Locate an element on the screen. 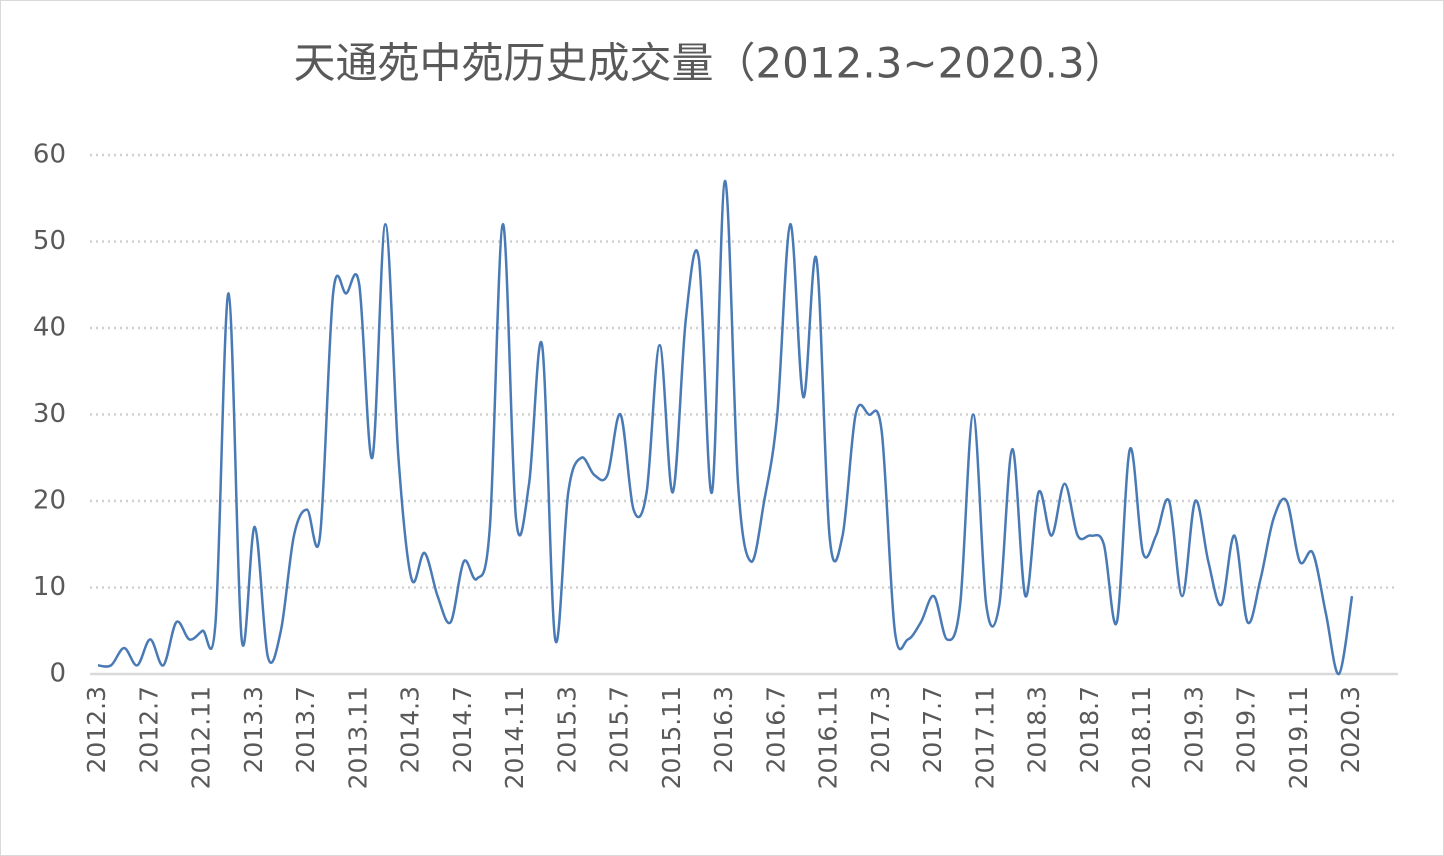  y-tick-label: 40 is located at coordinates (49, 328).